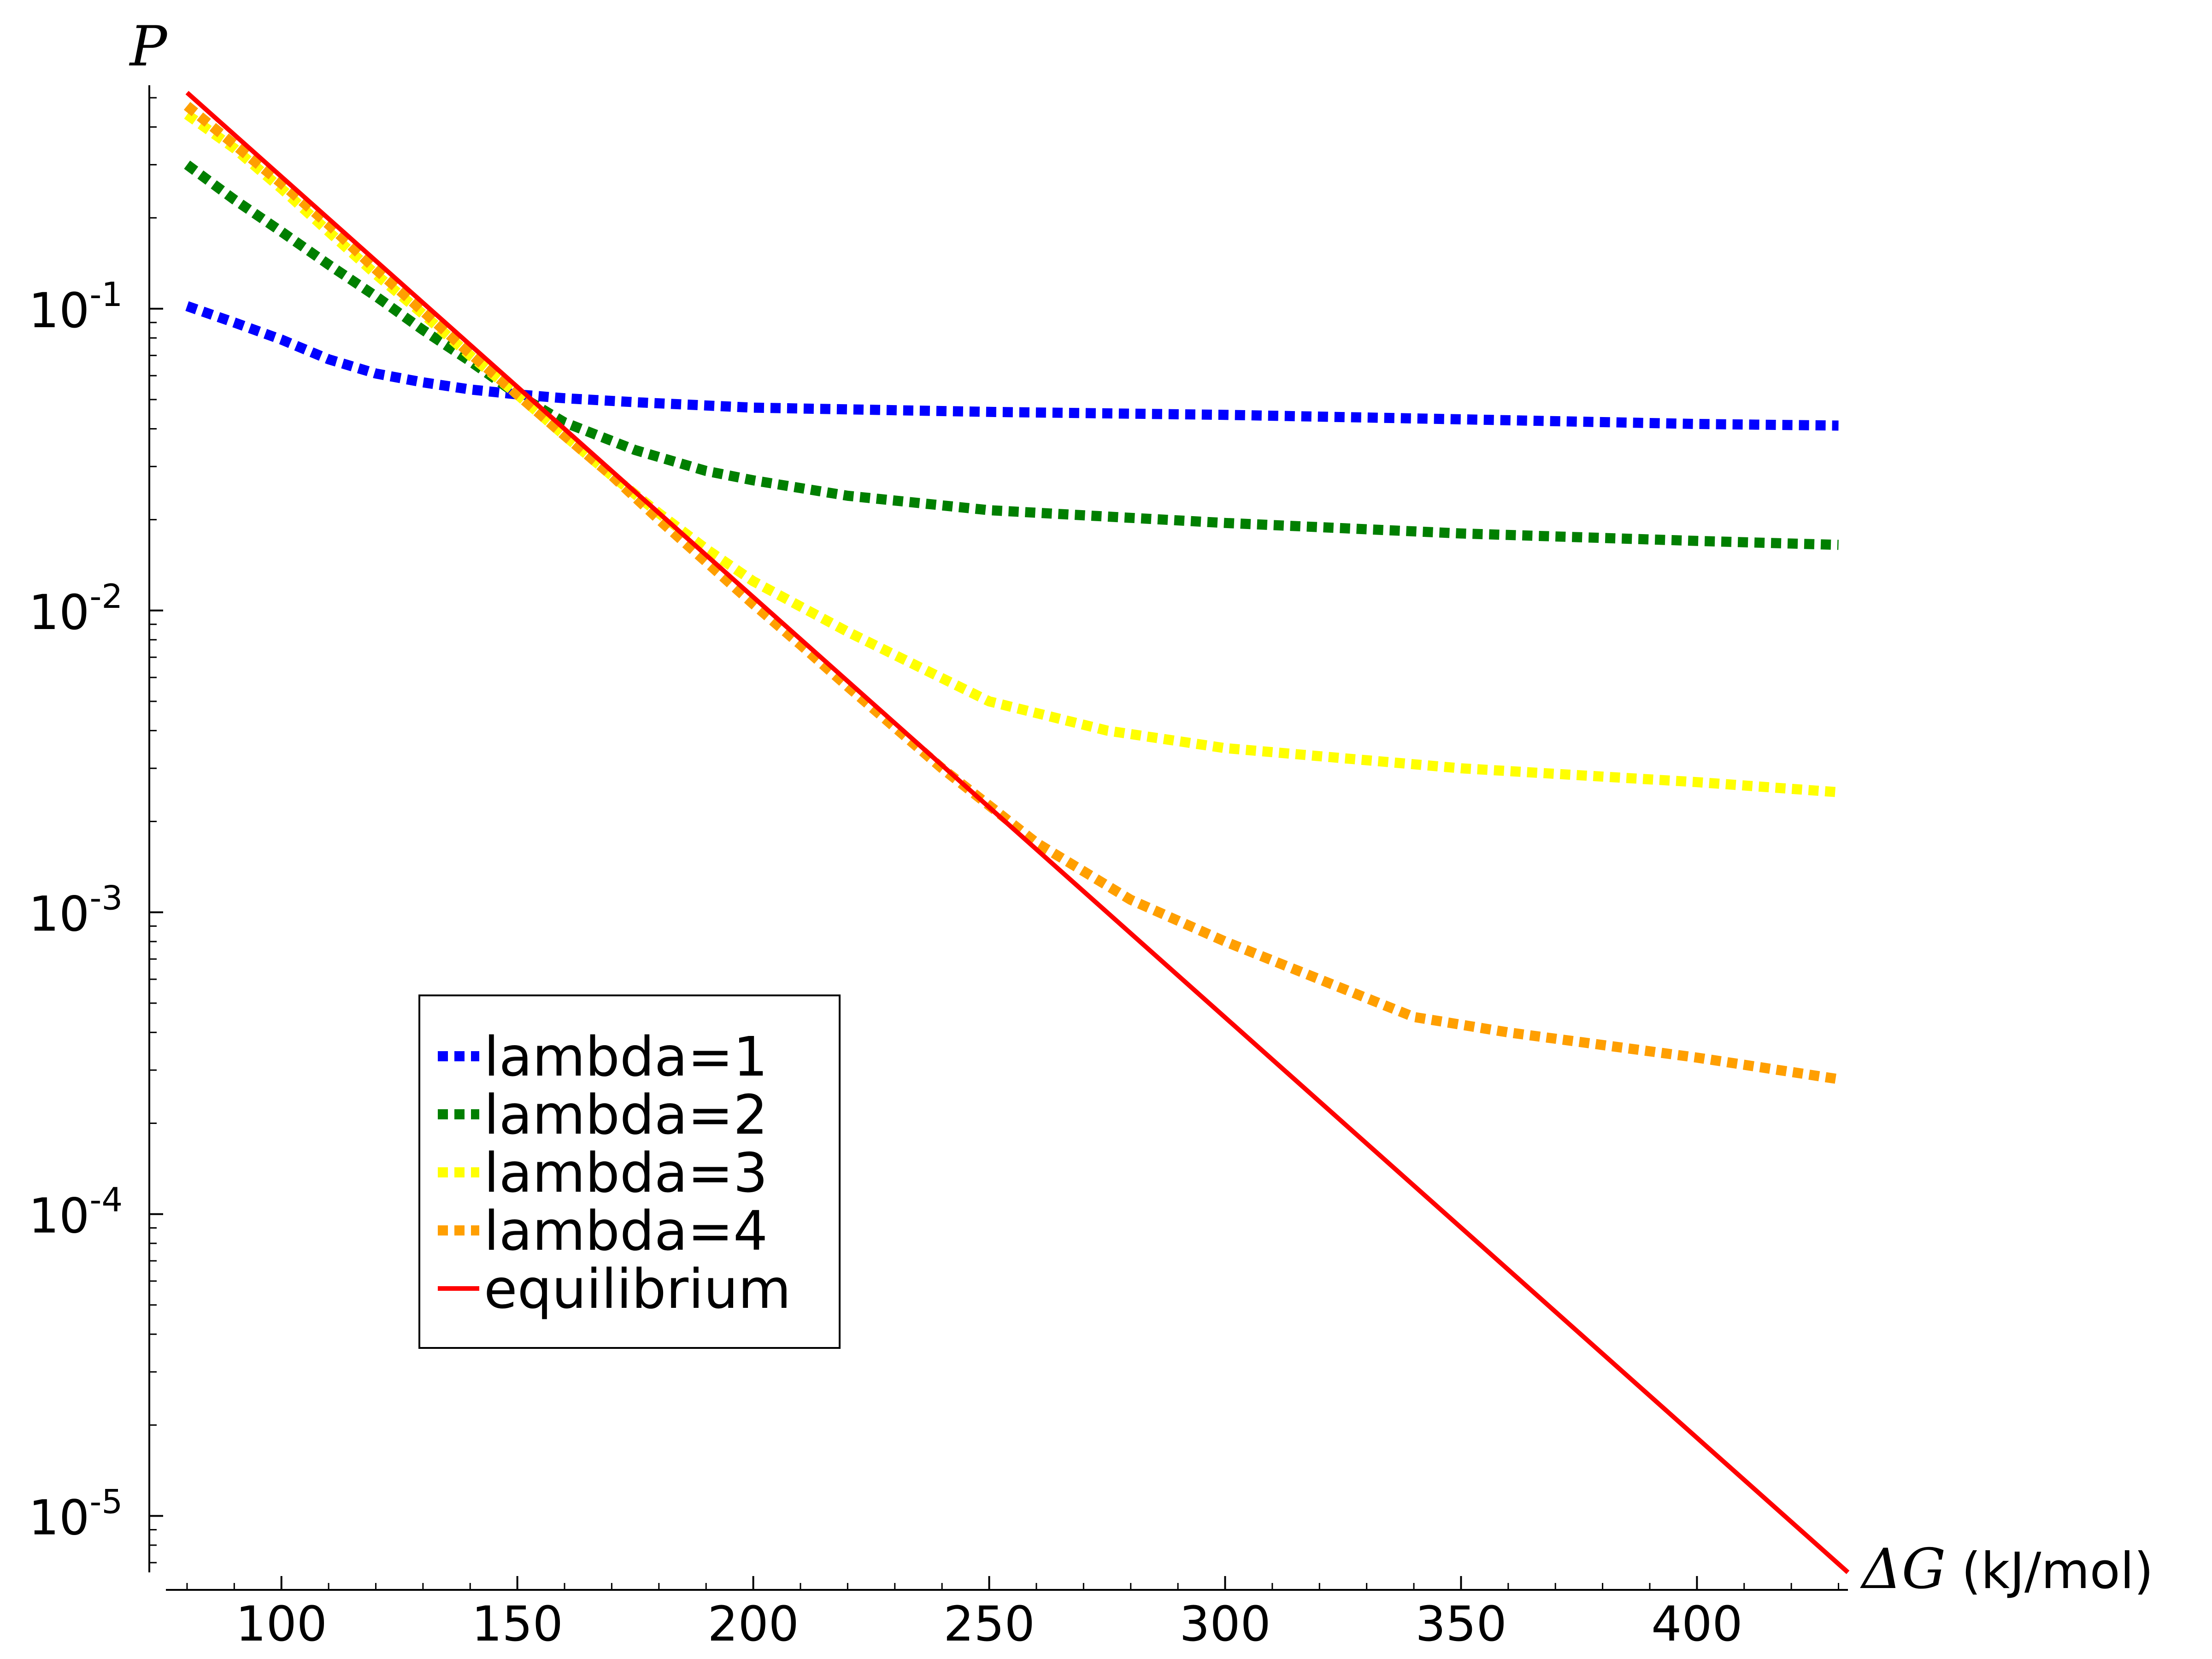 The image size is (2212, 1659). Describe the element at coordinates (626, 1231) in the screenshot. I see `legend-label: lambda=4` at that location.